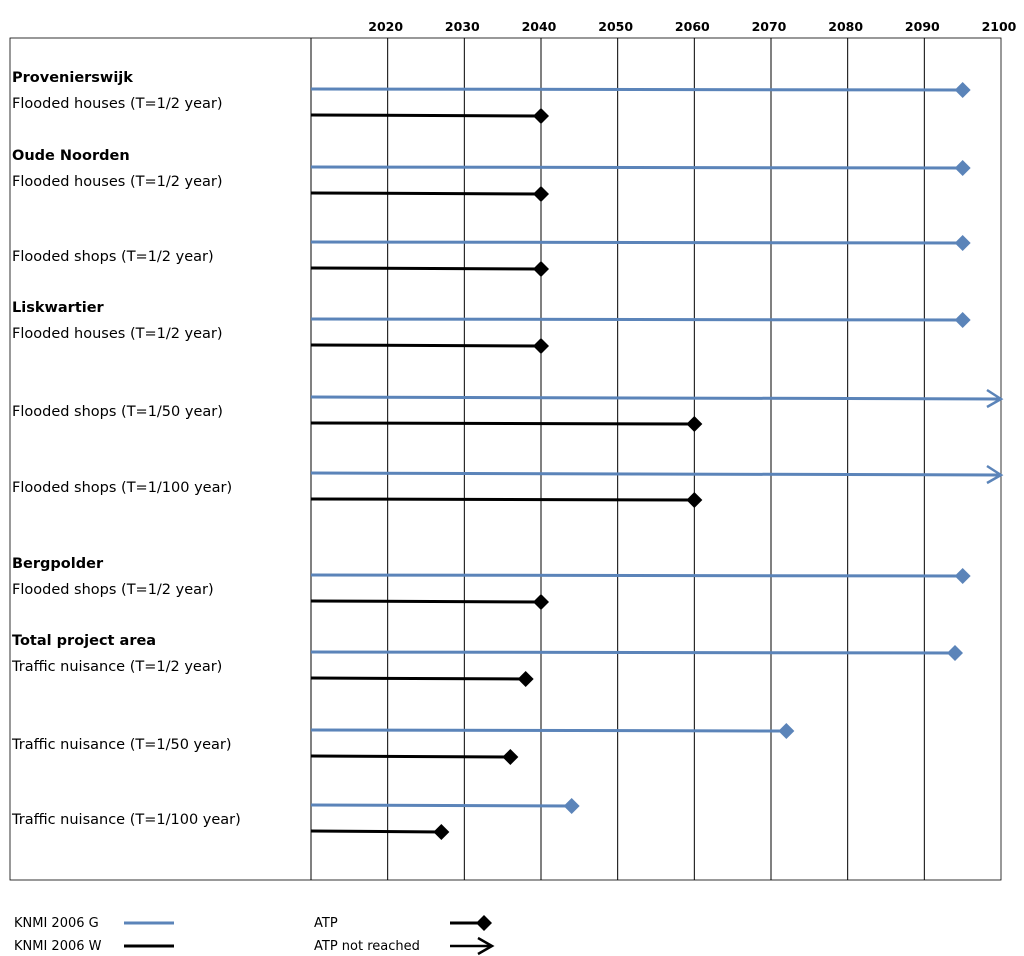 This screenshot has height=956, width=1024. What do you see at coordinates (484, 923) in the screenshot?
I see `legend-atp-diamond` at bounding box center [484, 923].